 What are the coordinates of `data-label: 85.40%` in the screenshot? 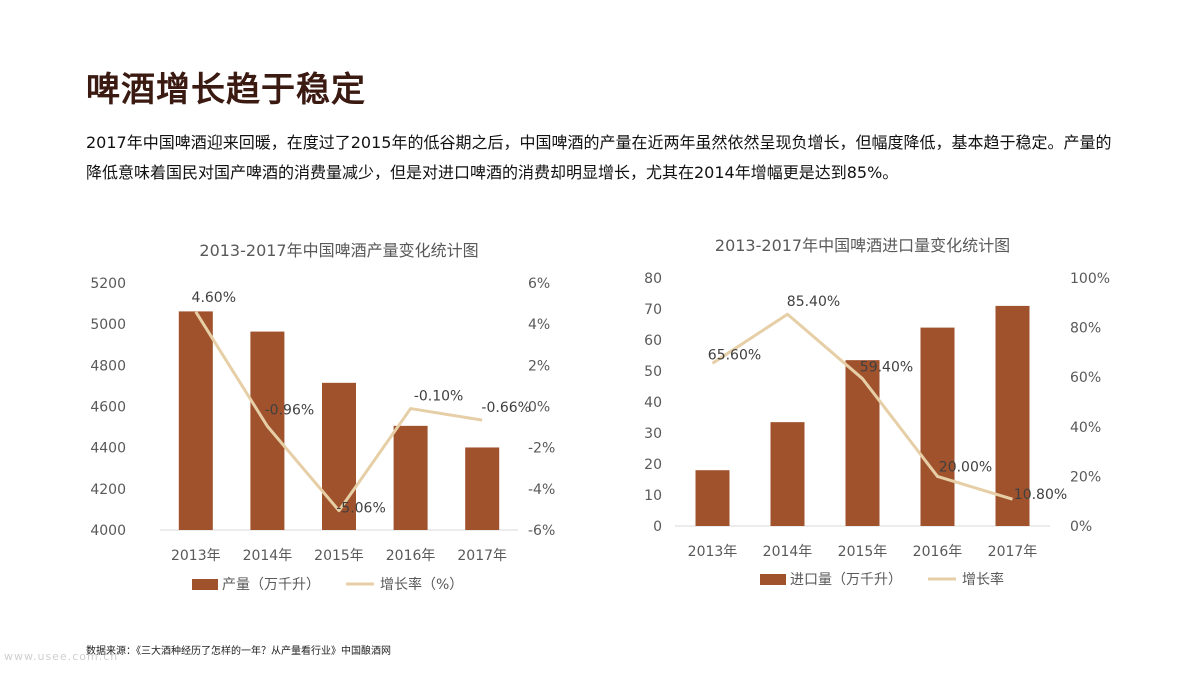 It's located at (813, 302).